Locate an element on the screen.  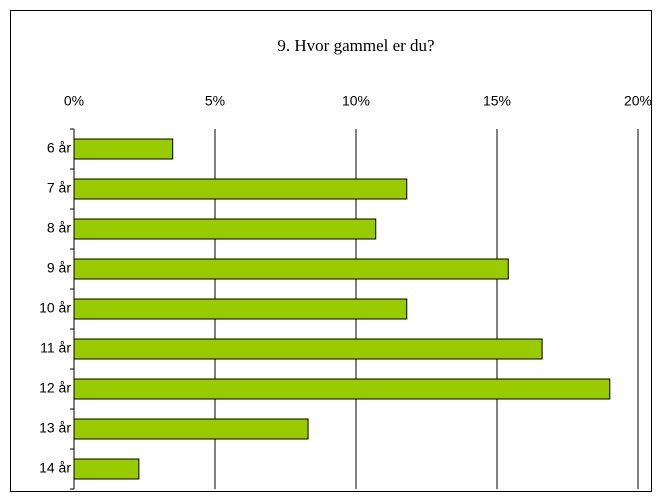
y-tick-label: 7 år is located at coordinates (59, 188).